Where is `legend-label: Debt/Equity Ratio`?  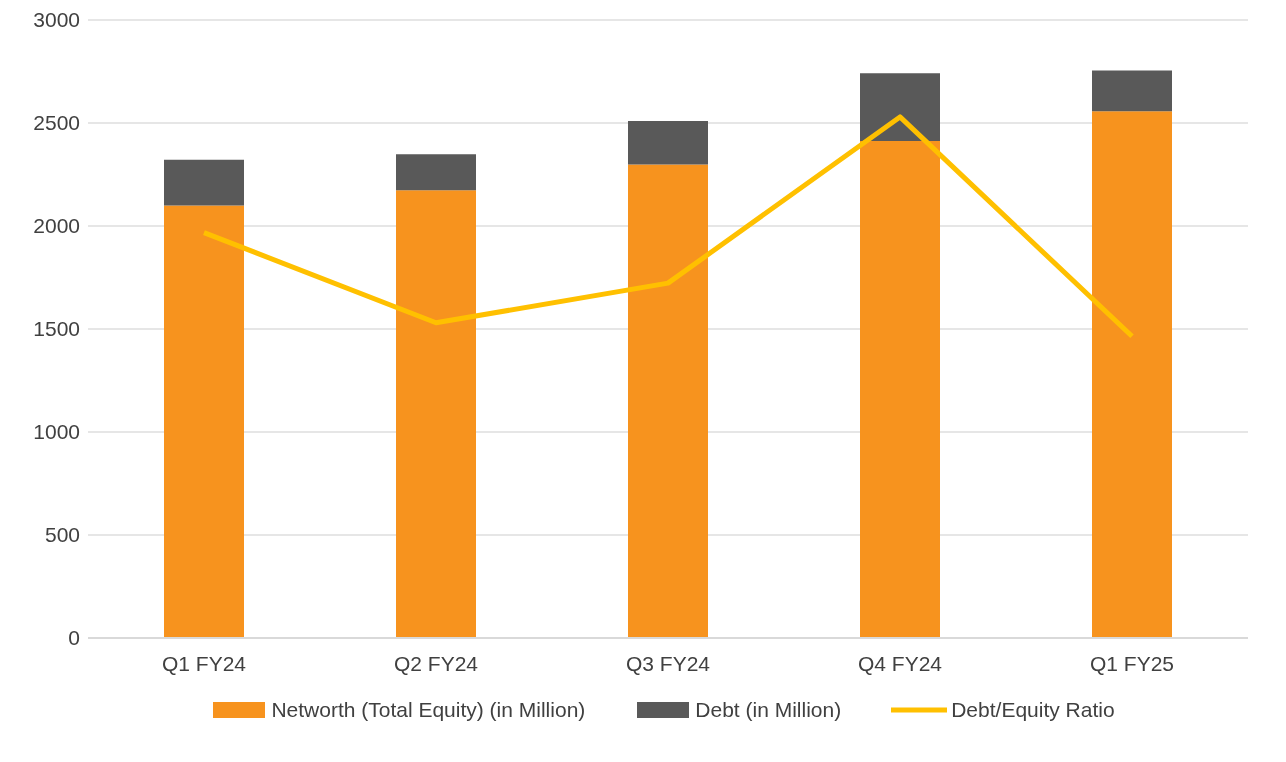 legend-label: Debt/Equity Ratio is located at coordinates (1033, 710).